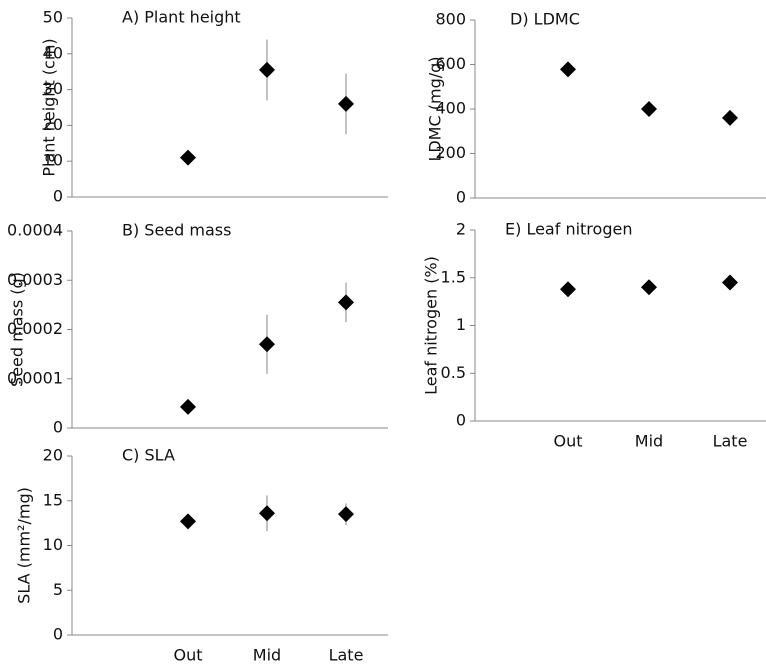 This screenshot has width=766, height=665. I want to click on y-tick-label: 0.0002, so click(35, 328).